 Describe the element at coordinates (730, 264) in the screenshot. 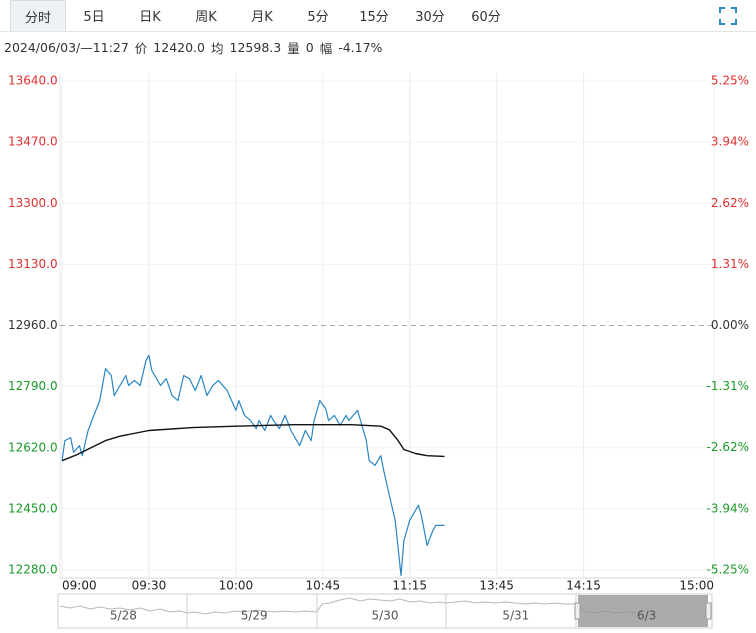

I see `y2-tick-label: 1.31%` at that location.